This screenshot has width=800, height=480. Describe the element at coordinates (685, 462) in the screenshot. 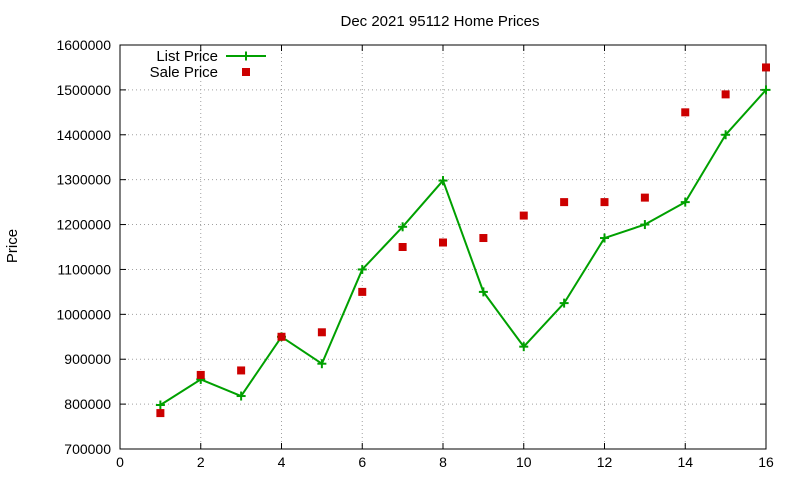

I see `x-tick-label: 14` at that location.